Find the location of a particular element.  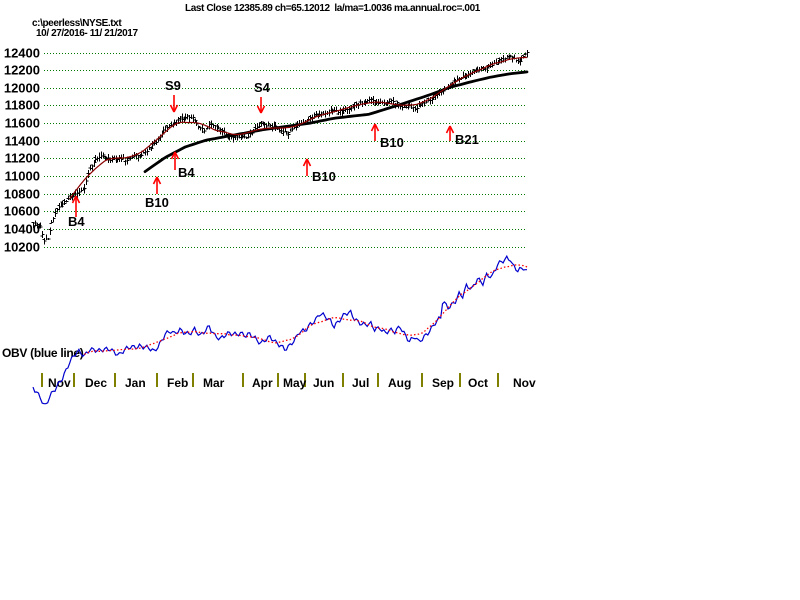

y-tick-label: 10200 is located at coordinates (22, 247).